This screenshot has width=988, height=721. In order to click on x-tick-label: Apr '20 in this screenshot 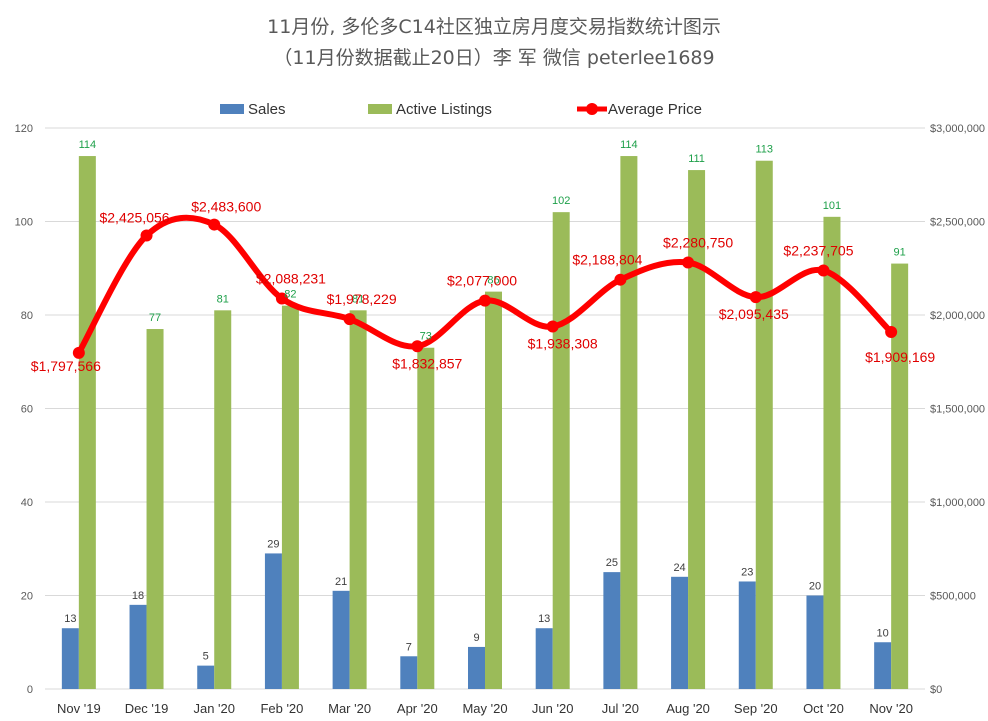, I will do `click(417, 708)`.